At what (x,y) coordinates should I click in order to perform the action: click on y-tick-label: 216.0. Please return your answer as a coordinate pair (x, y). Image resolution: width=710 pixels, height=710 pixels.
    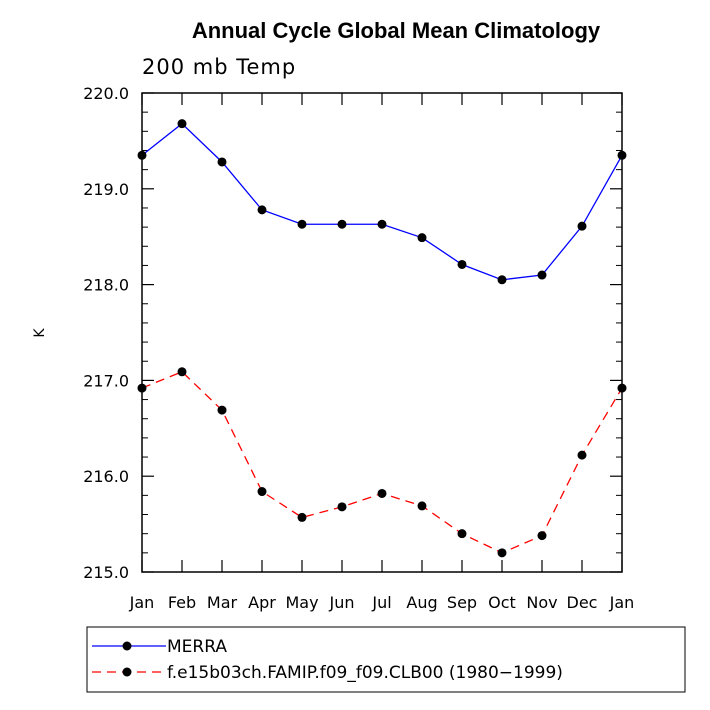
    Looking at the image, I should click on (106, 476).